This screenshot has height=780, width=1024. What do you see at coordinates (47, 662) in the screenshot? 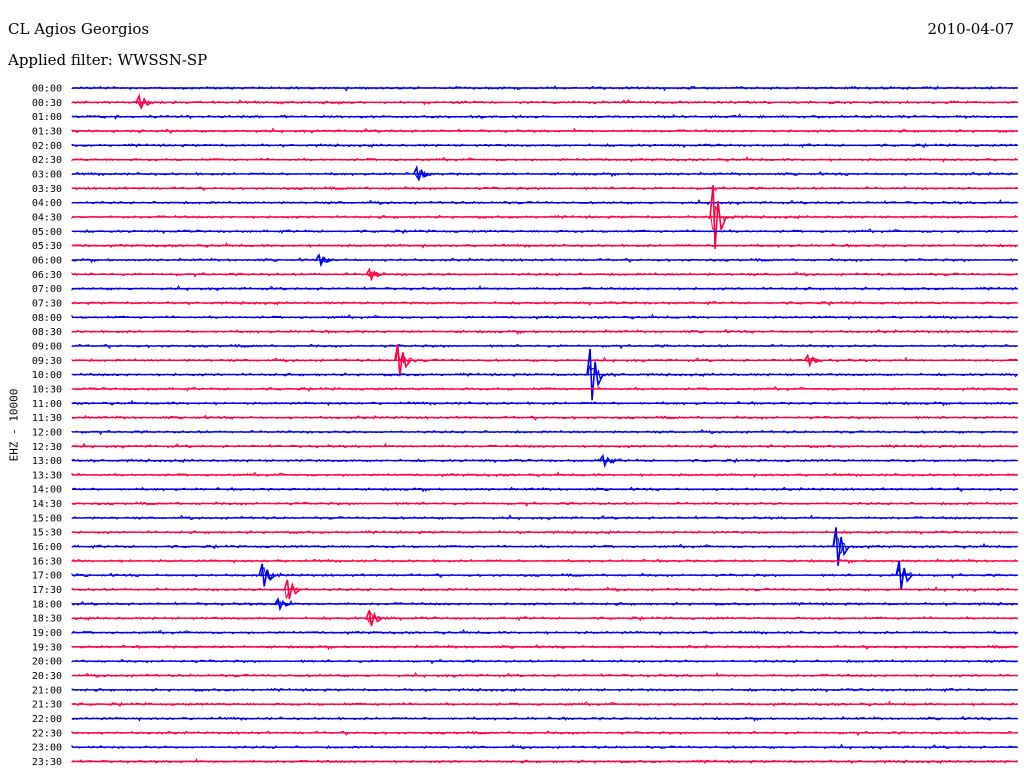
I see `row-time-label: 20:00` at bounding box center [47, 662].